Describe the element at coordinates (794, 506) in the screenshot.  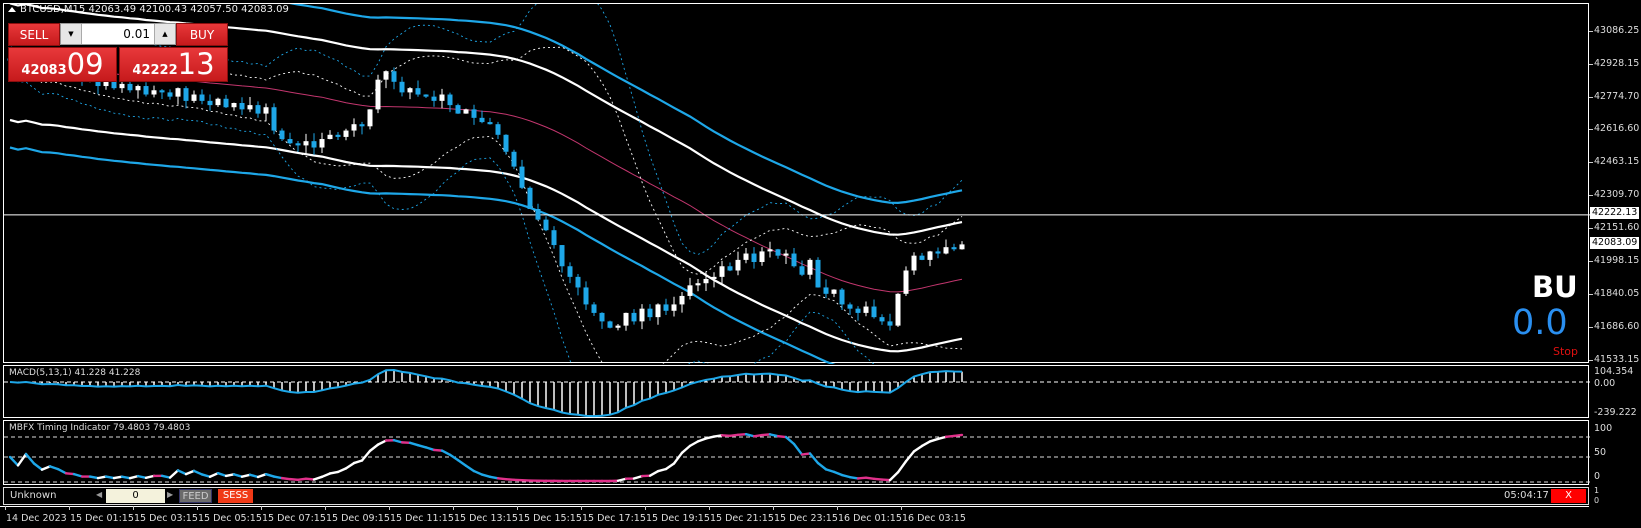
I see `time-axis-line` at that location.